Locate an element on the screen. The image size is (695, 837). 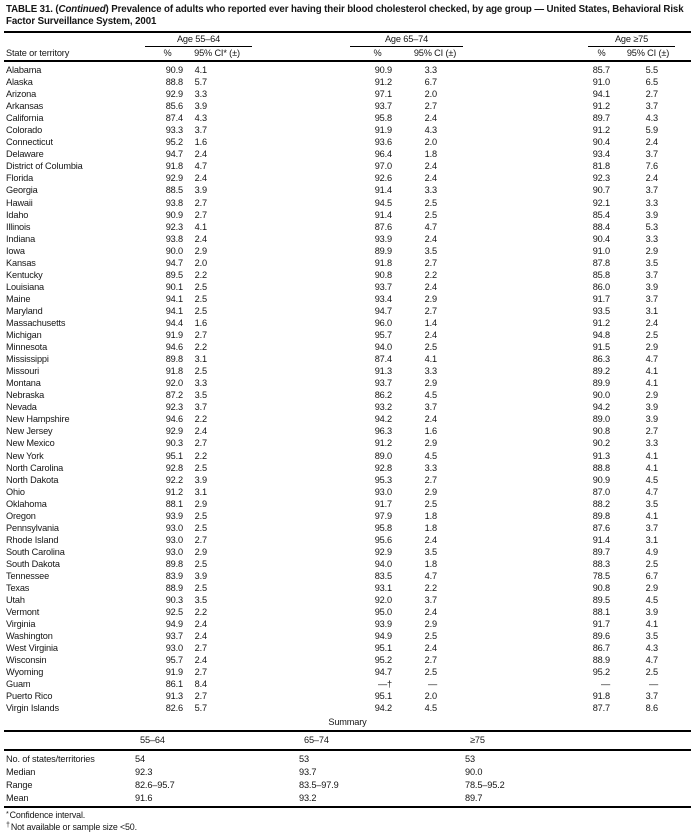
ci-75plus: 4.5 is located at coordinates (651, 600).